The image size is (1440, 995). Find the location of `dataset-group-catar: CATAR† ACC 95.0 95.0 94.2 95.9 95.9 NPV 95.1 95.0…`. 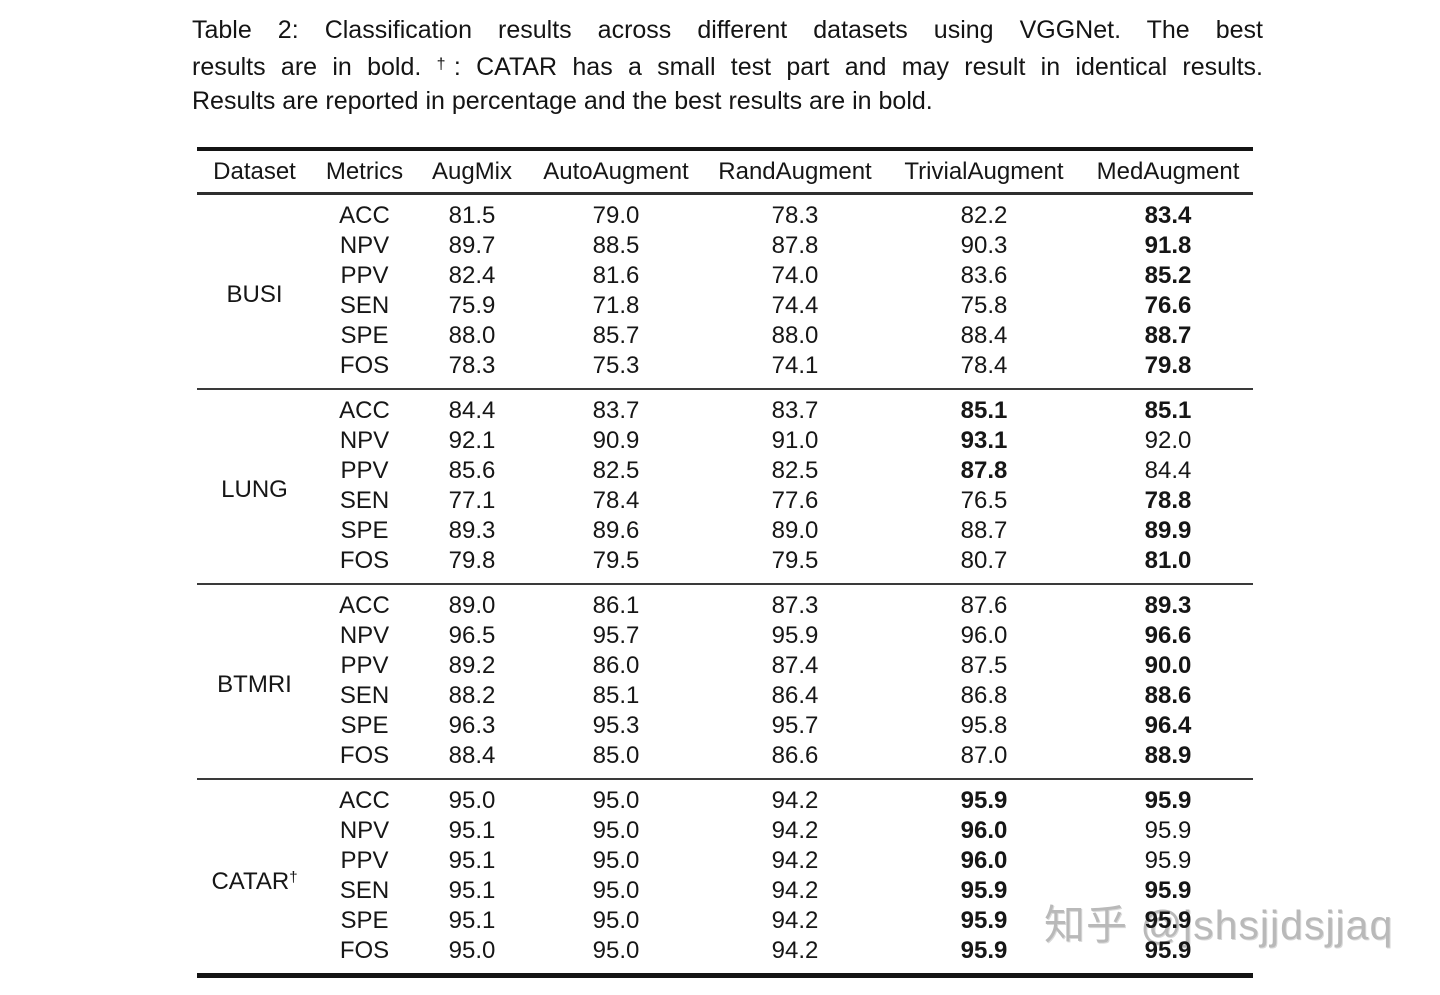

dataset-group-catar: CATAR† ACC 95.0 95.0 94.2 95.9 95.9 NPV 95.1 95.0… is located at coordinates (725, 877).